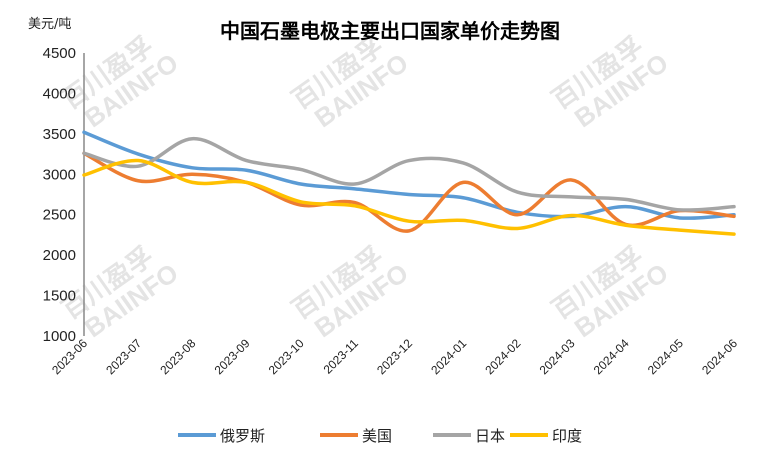 The image size is (773, 455). What do you see at coordinates (59, 255) in the screenshot?
I see `y-tick-label: 2000` at bounding box center [59, 255].